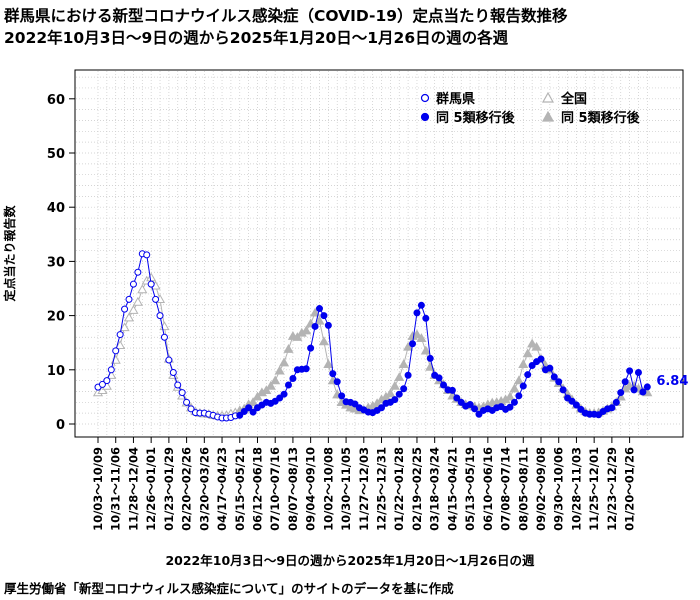  What do you see at coordinates (222, 489) in the screenshot?
I see `x-tick-label: 04/17～04/23` at bounding box center [222, 489].